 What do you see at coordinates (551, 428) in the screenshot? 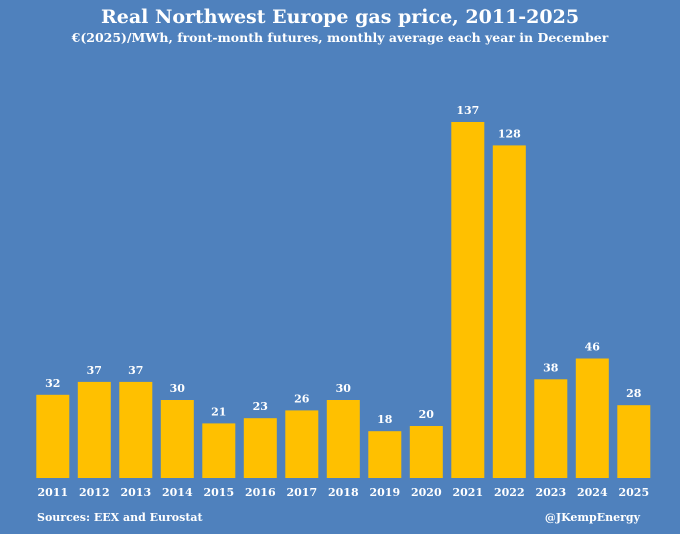
I see `bar-2023` at bounding box center [551, 428].